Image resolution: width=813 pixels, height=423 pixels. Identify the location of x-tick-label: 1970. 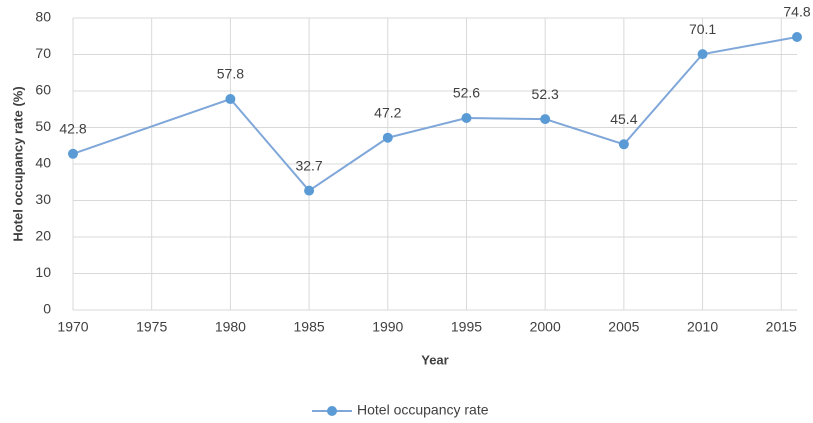
(72, 327).